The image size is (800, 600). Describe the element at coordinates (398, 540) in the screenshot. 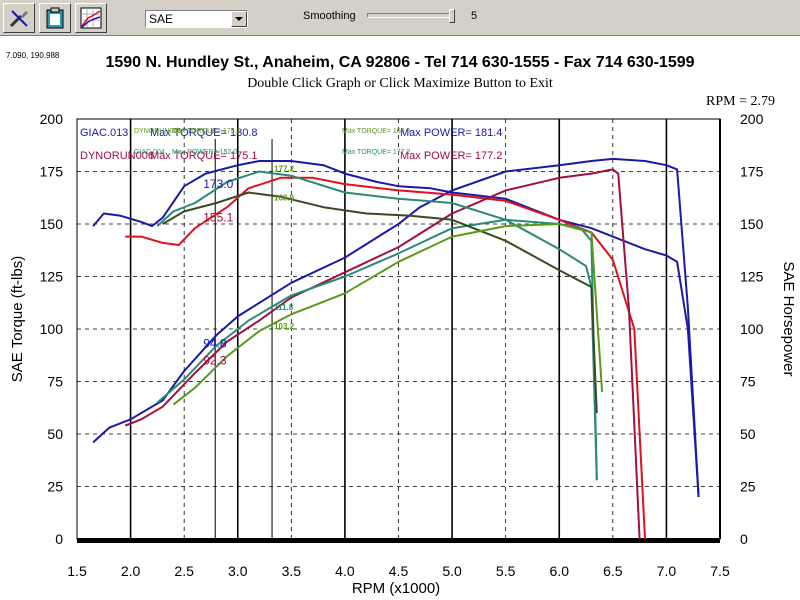

I see `x-axis-baseline` at that location.